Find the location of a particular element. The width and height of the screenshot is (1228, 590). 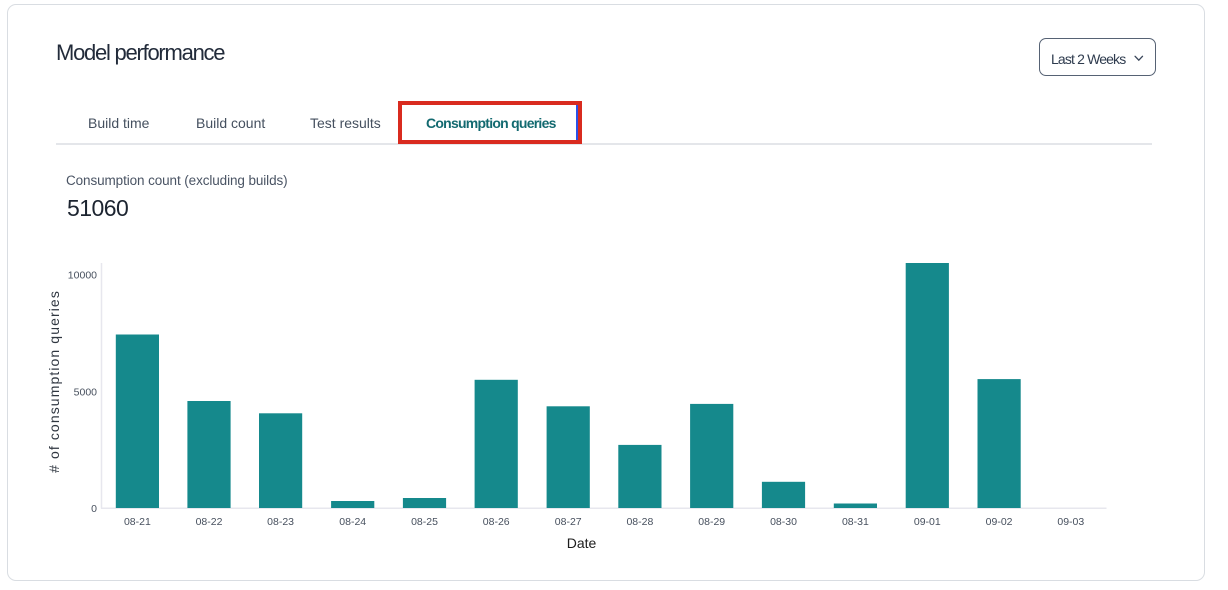

svg-text: 09-03 is located at coordinates (1070, 522).